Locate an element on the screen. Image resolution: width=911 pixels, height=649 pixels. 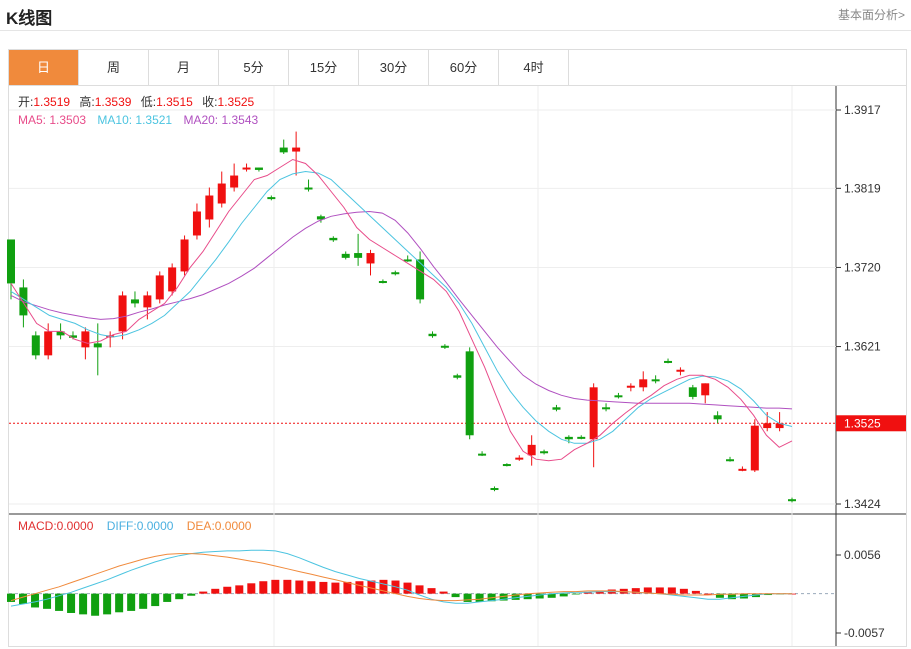
tab-15min: 15分 is located at coordinates (324, 67).